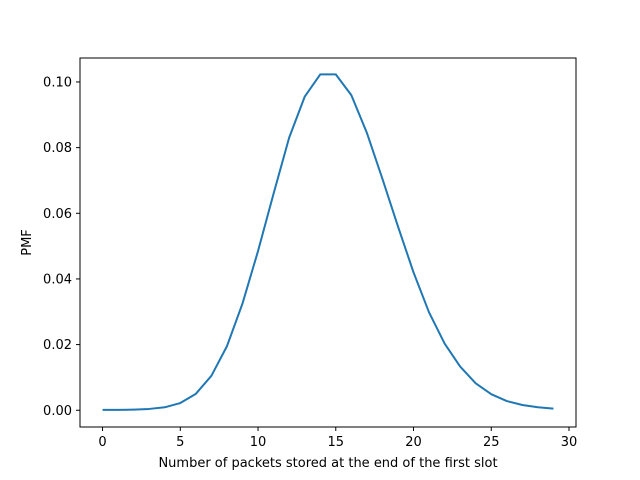 The width and height of the screenshot is (640, 480). I want to click on x-tick-label: 20, so click(413, 442).